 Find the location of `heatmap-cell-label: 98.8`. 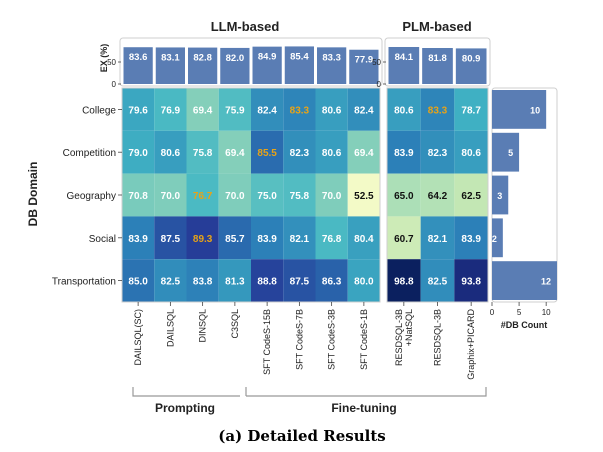

heatmap-cell-label: 98.8 is located at coordinates (404, 282).